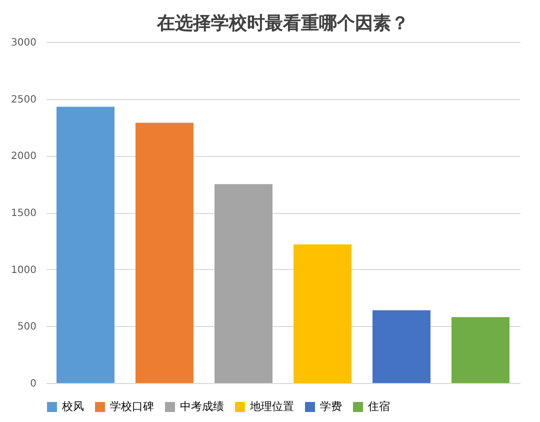 This screenshot has height=422, width=540. I want to click on legend-label: 学费, so click(331, 406).